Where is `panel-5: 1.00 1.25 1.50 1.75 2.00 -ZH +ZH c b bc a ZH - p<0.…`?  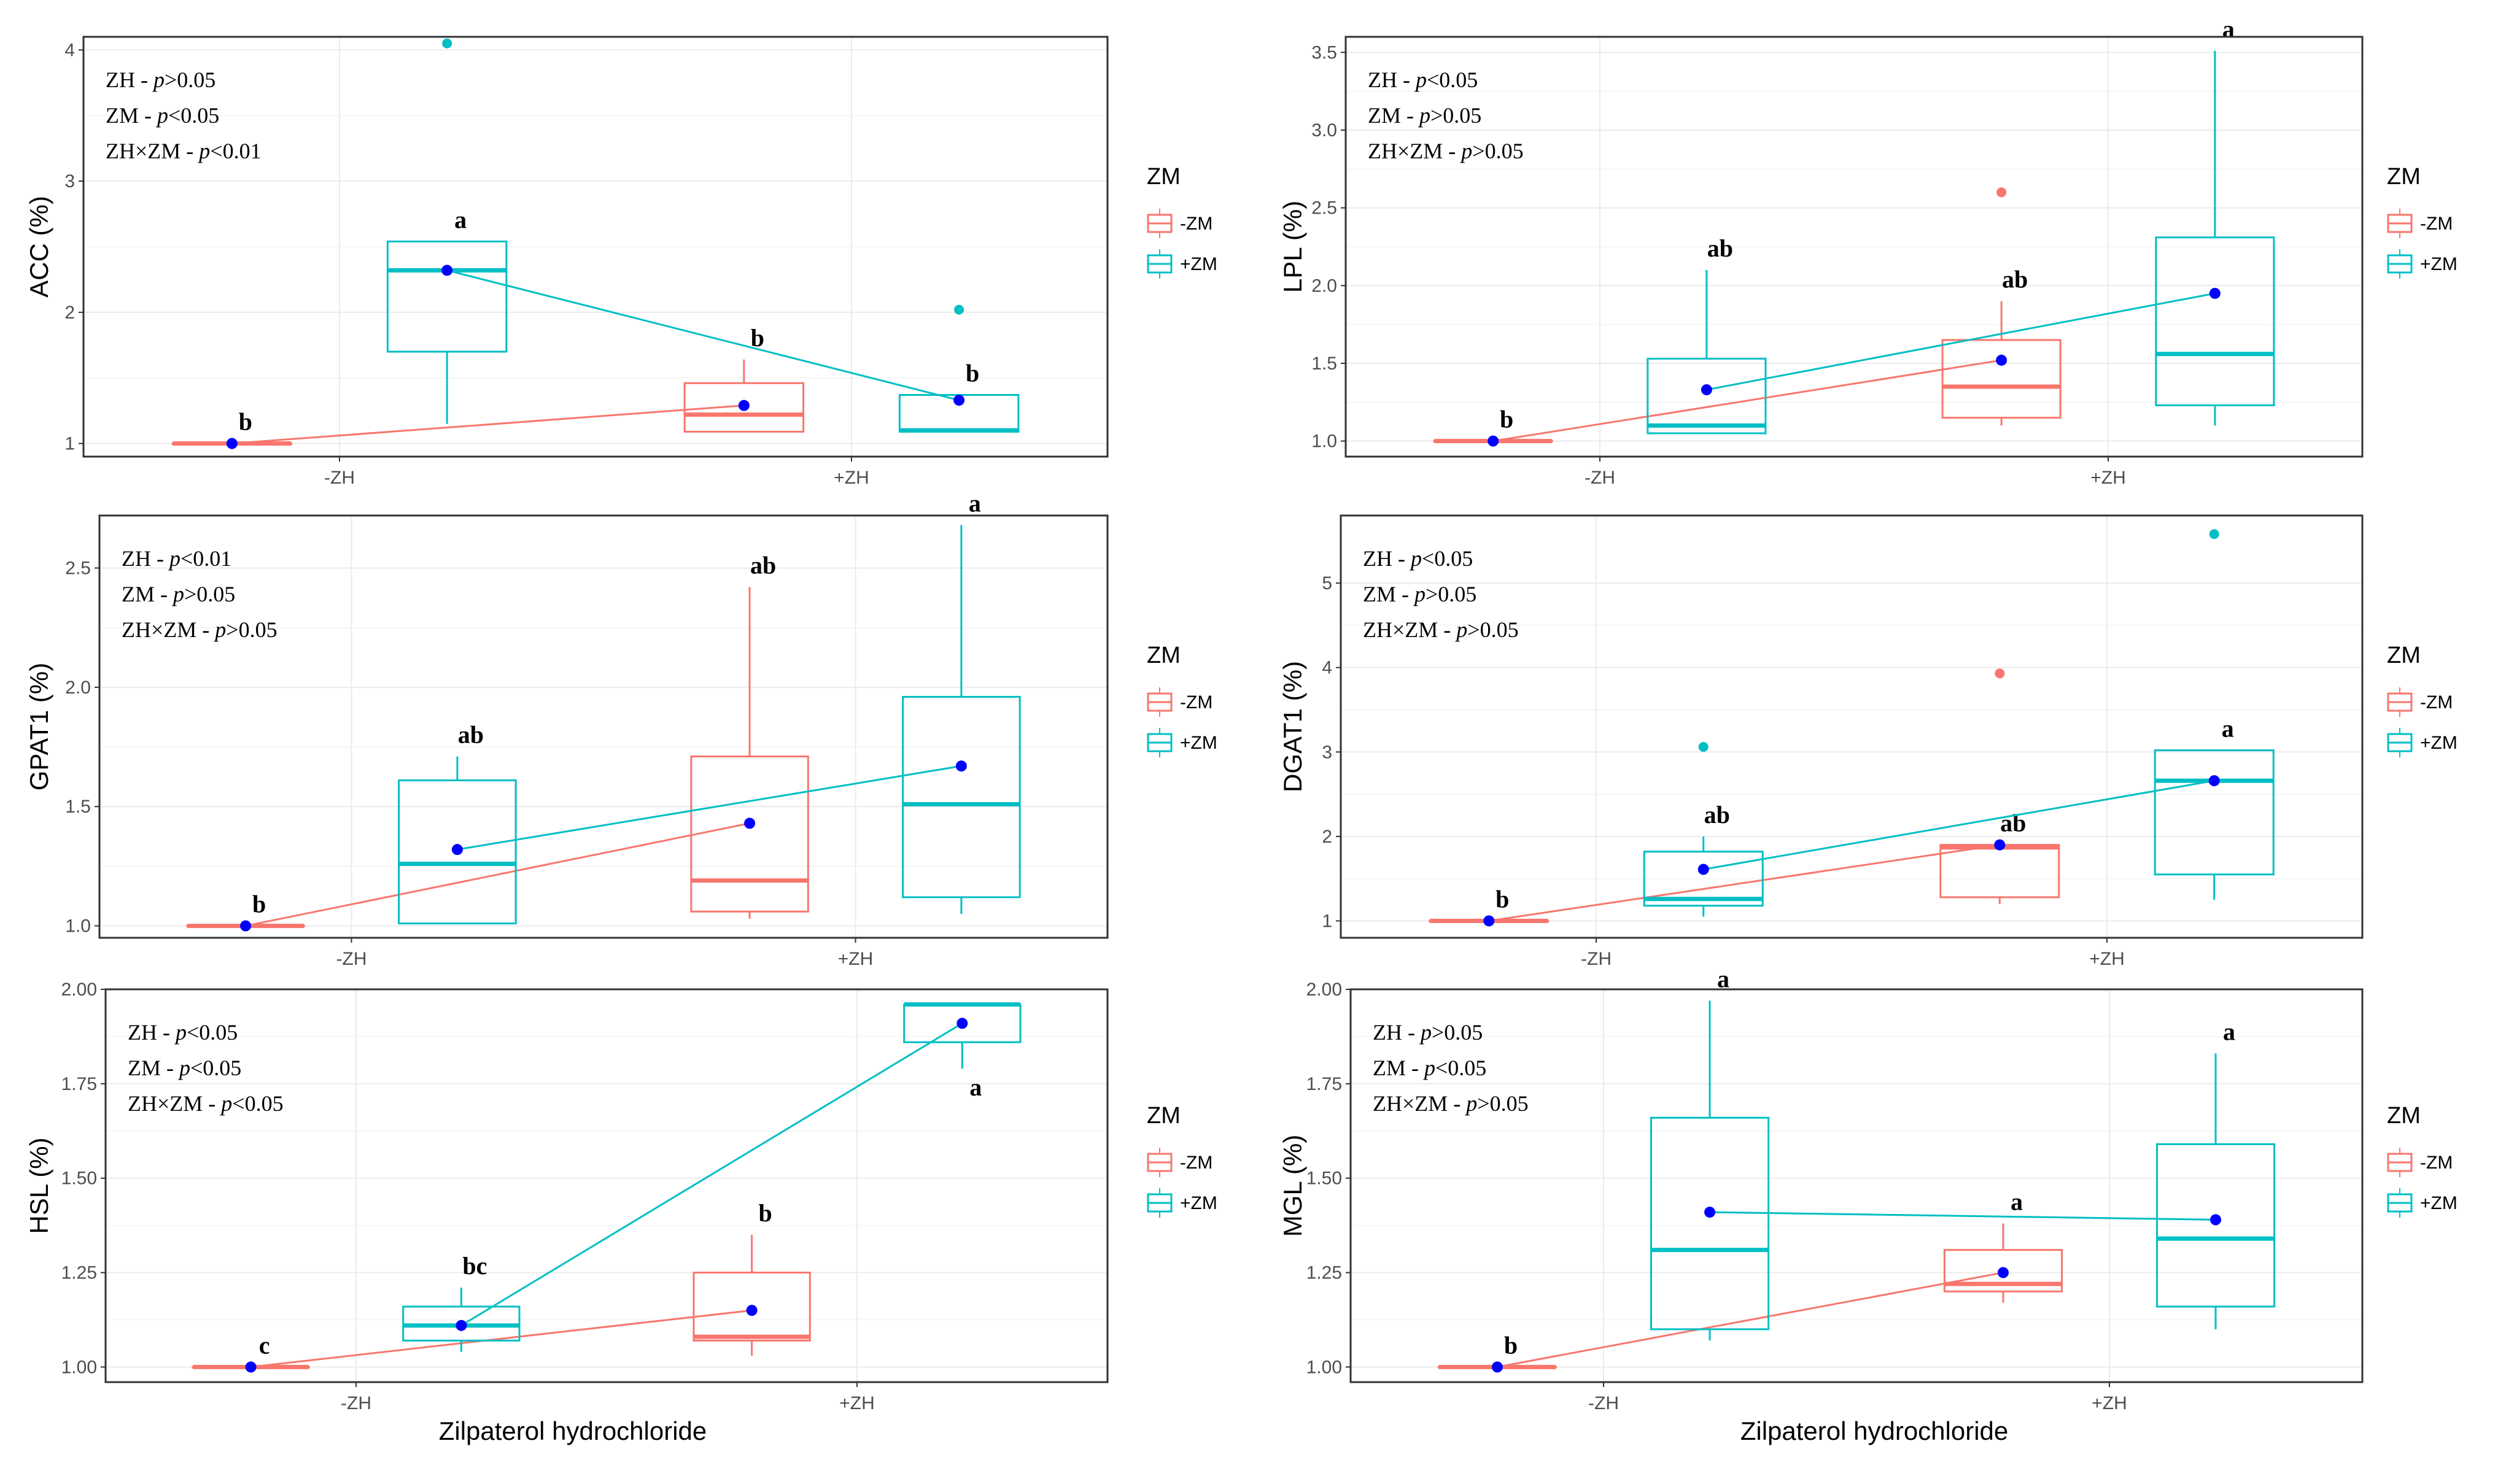 panel-5: 1.00 1.25 1.50 1.75 2.00 -ZH +ZH c b bc a ZH - p<0.… is located at coordinates (621, 1196).